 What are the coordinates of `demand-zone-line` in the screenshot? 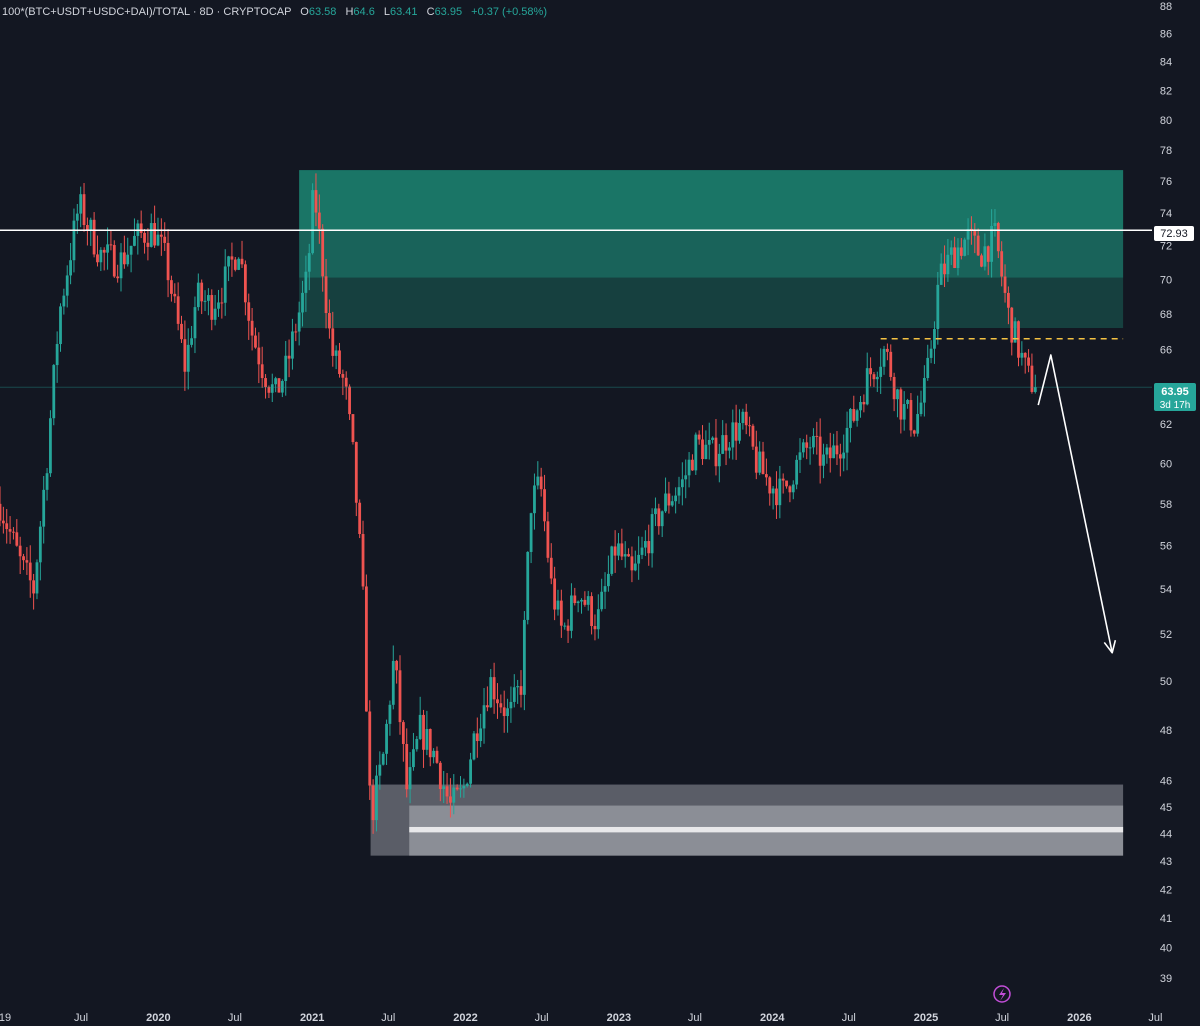 It's located at (766, 829).